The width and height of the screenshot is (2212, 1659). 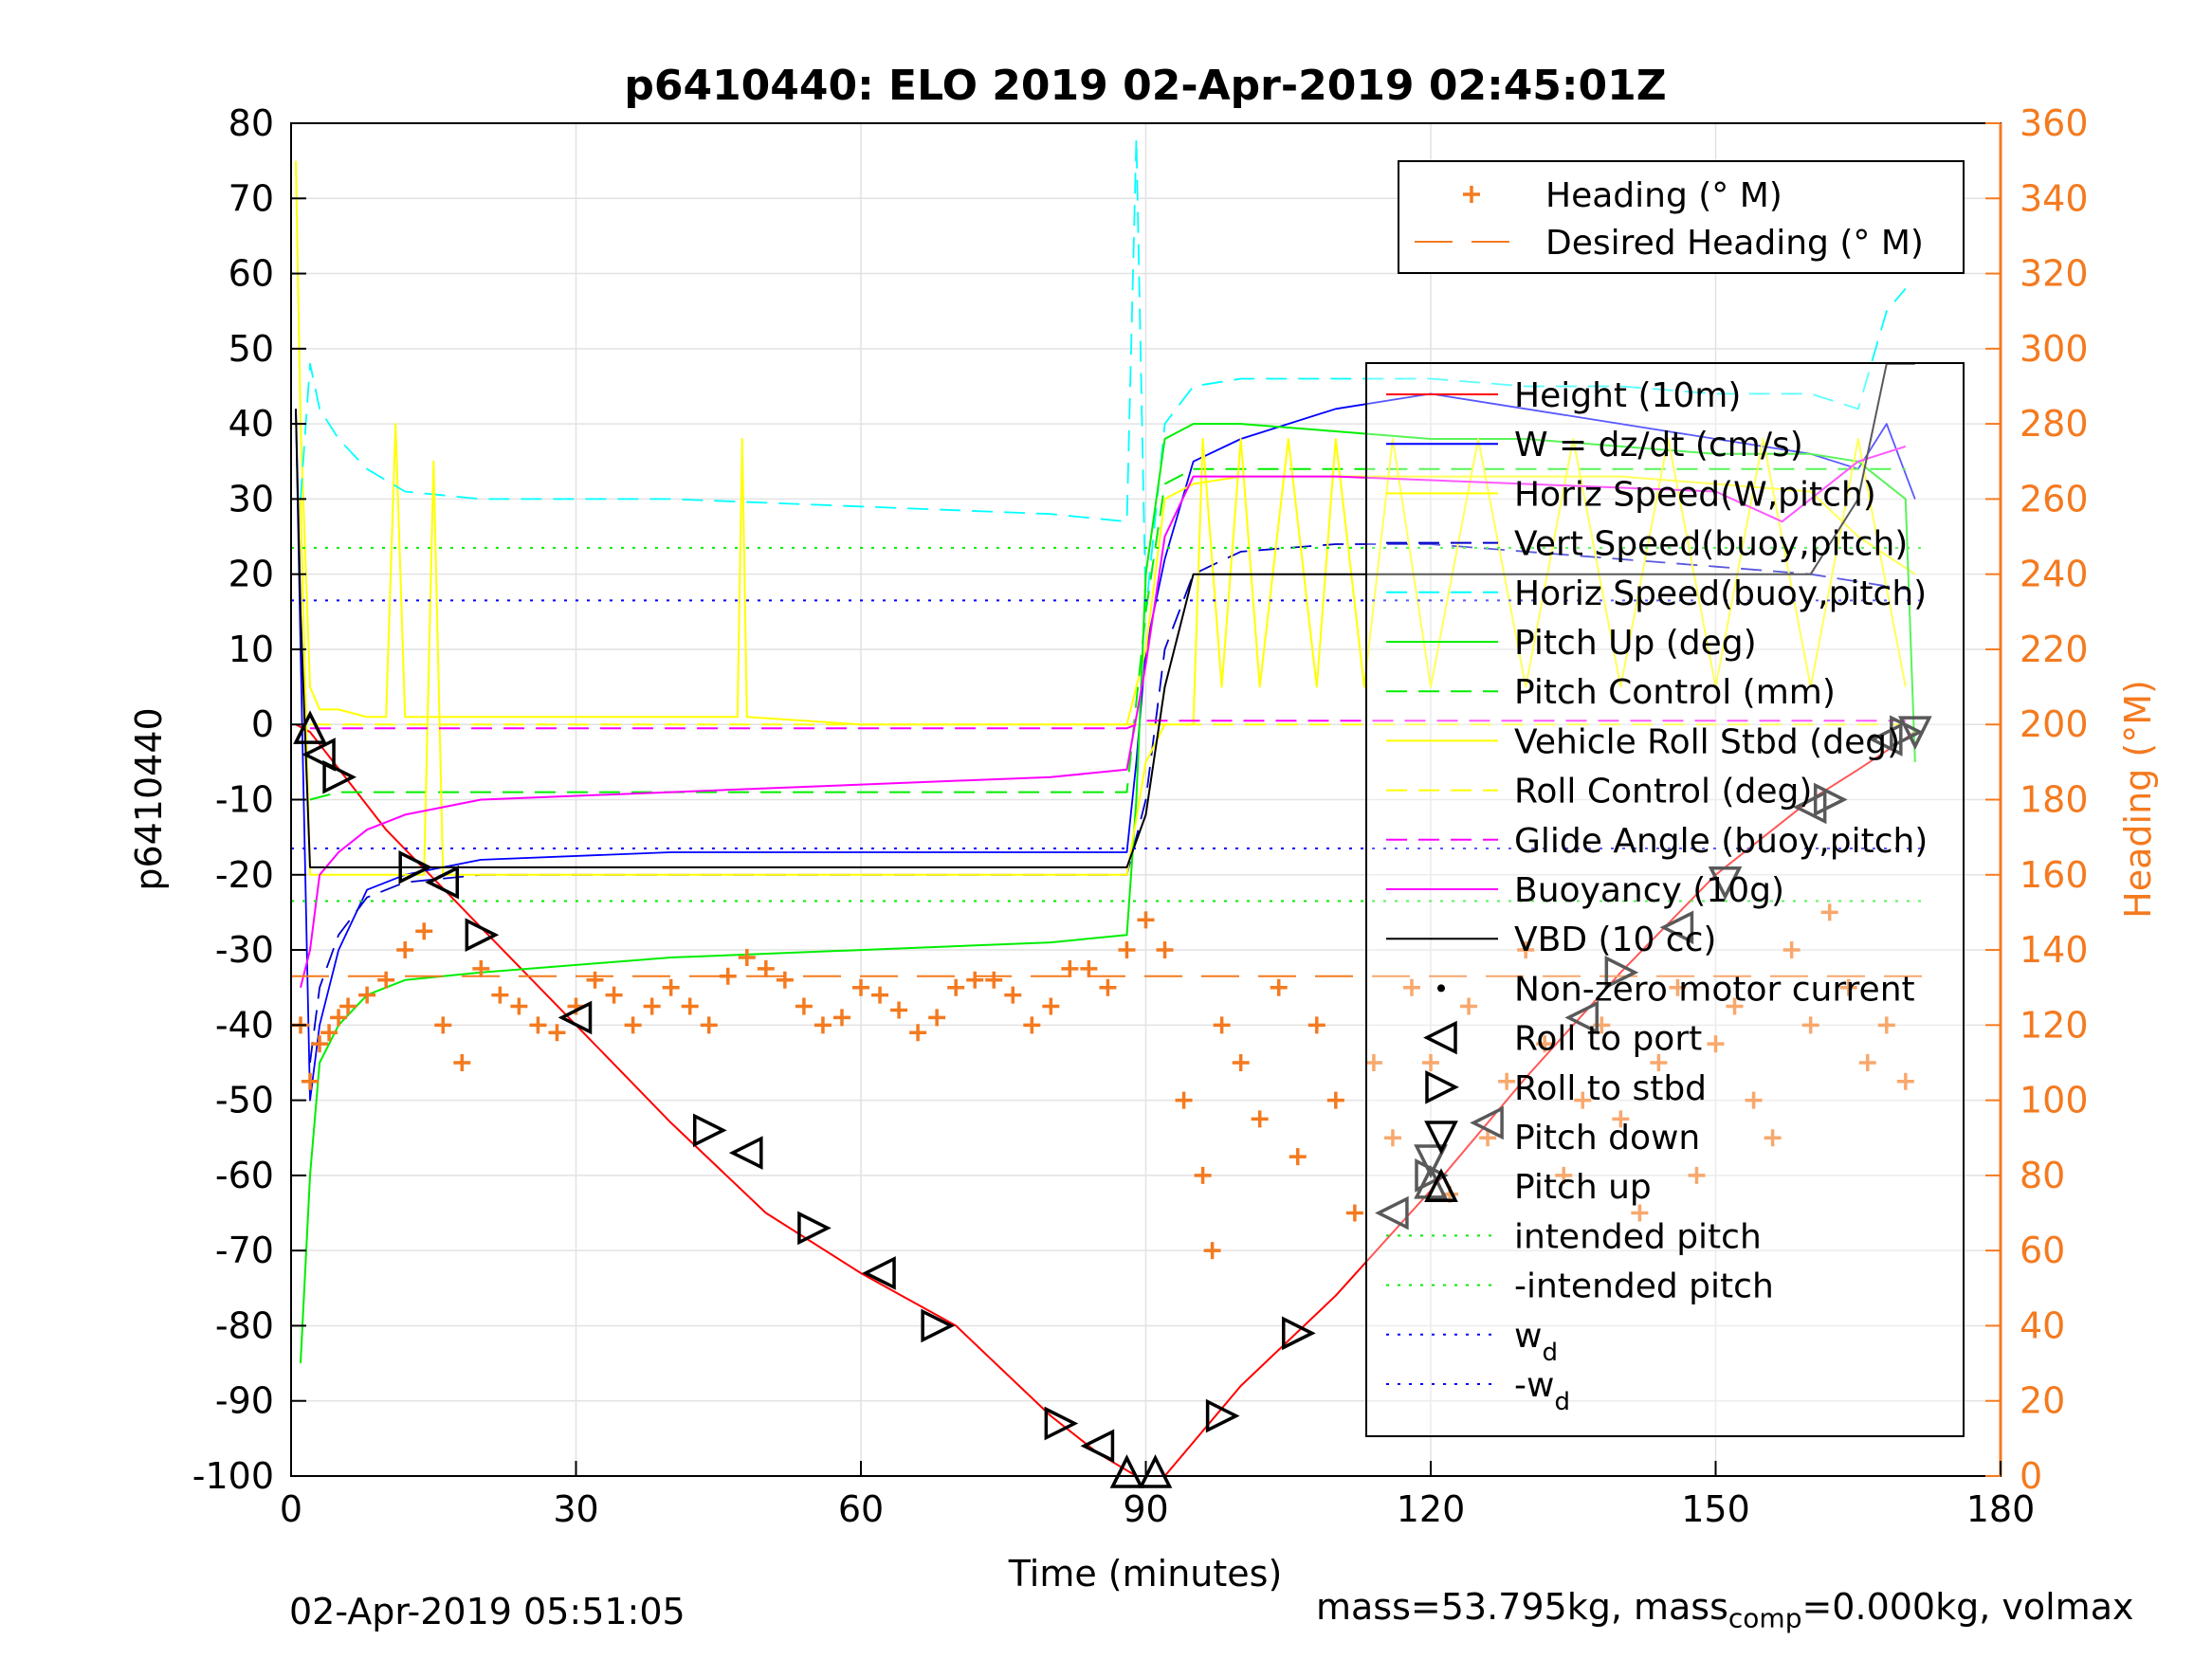 I want to click on y-tick-label: -20, so click(x=244, y=875).